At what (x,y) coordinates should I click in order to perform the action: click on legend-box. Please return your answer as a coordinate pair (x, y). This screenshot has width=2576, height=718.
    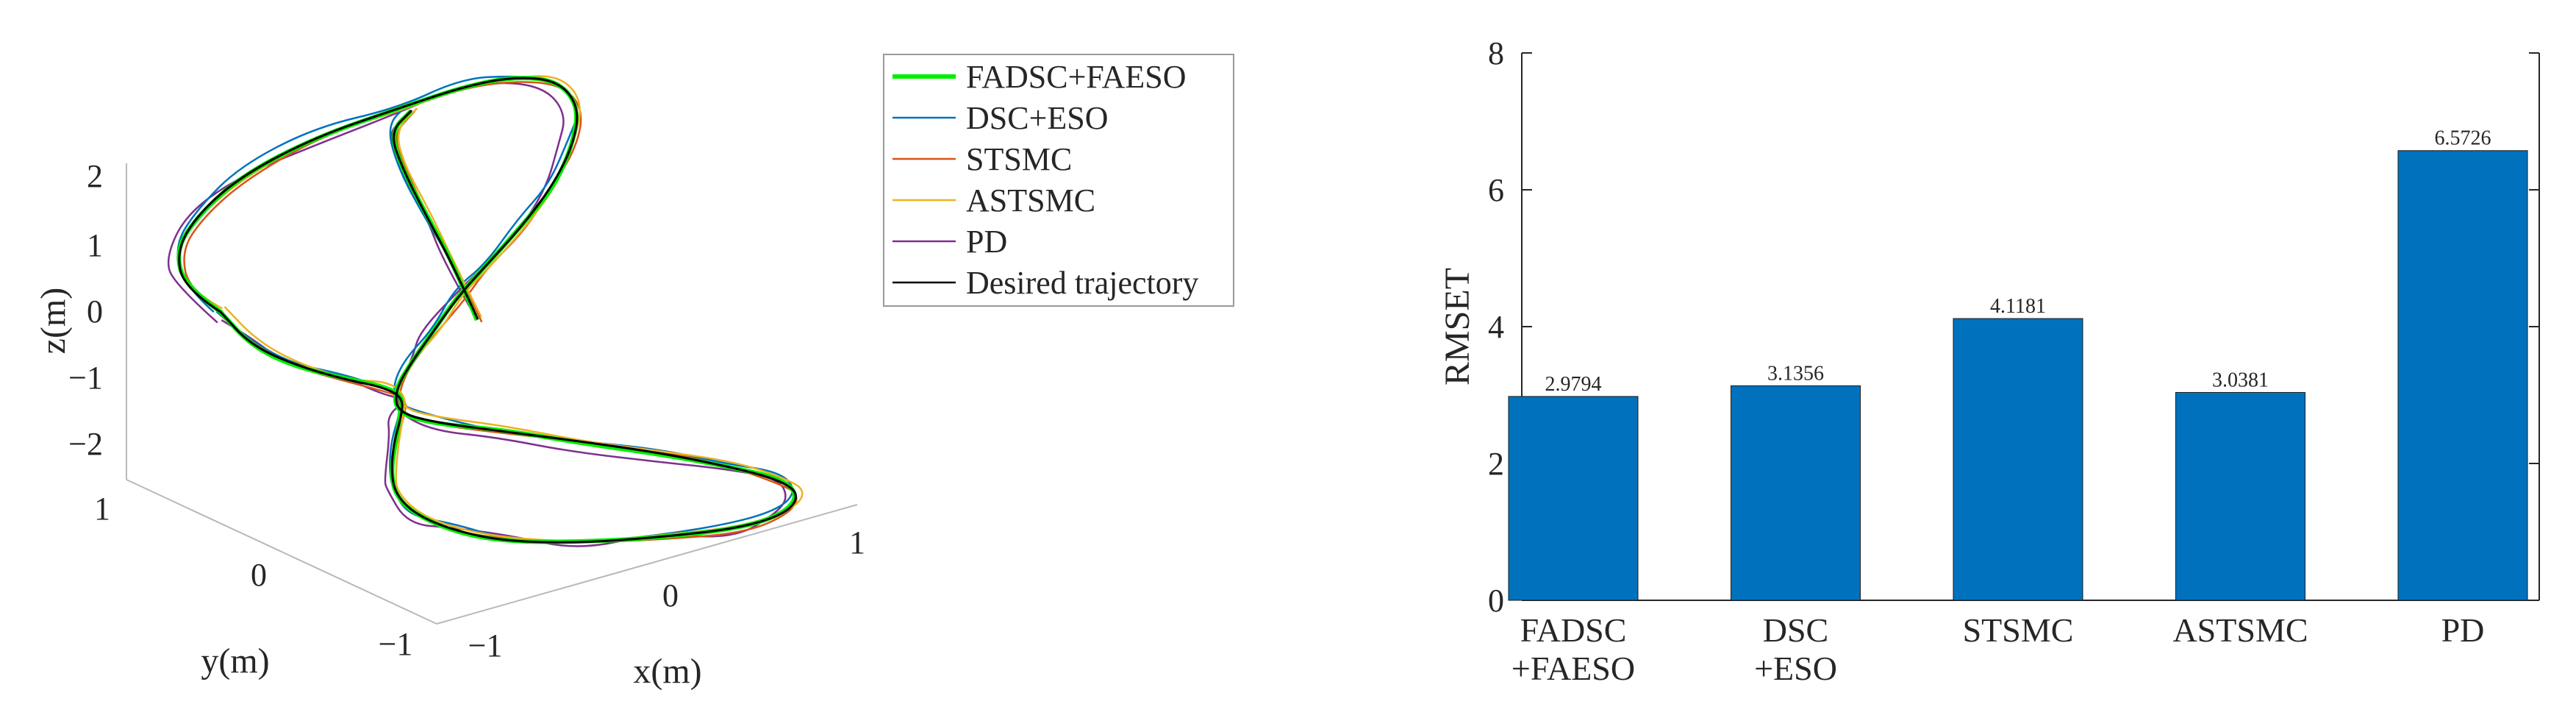
    Looking at the image, I should click on (1058, 180).